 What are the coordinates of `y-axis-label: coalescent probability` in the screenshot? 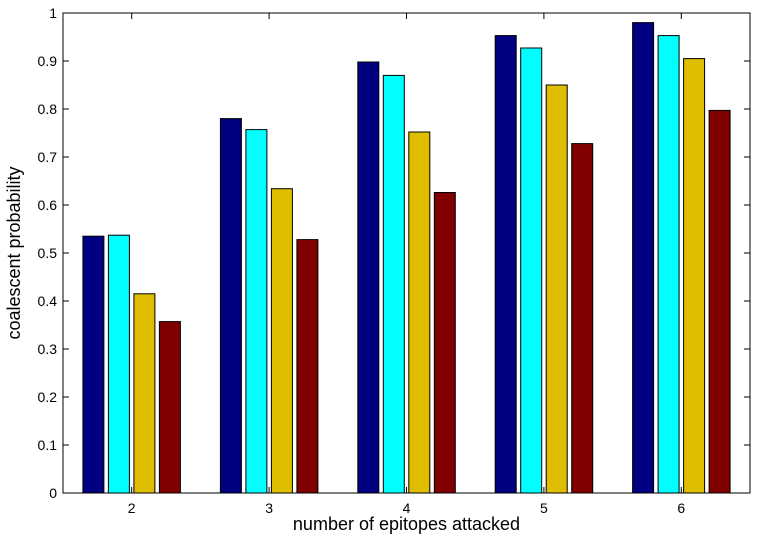 It's located at (14, 252).